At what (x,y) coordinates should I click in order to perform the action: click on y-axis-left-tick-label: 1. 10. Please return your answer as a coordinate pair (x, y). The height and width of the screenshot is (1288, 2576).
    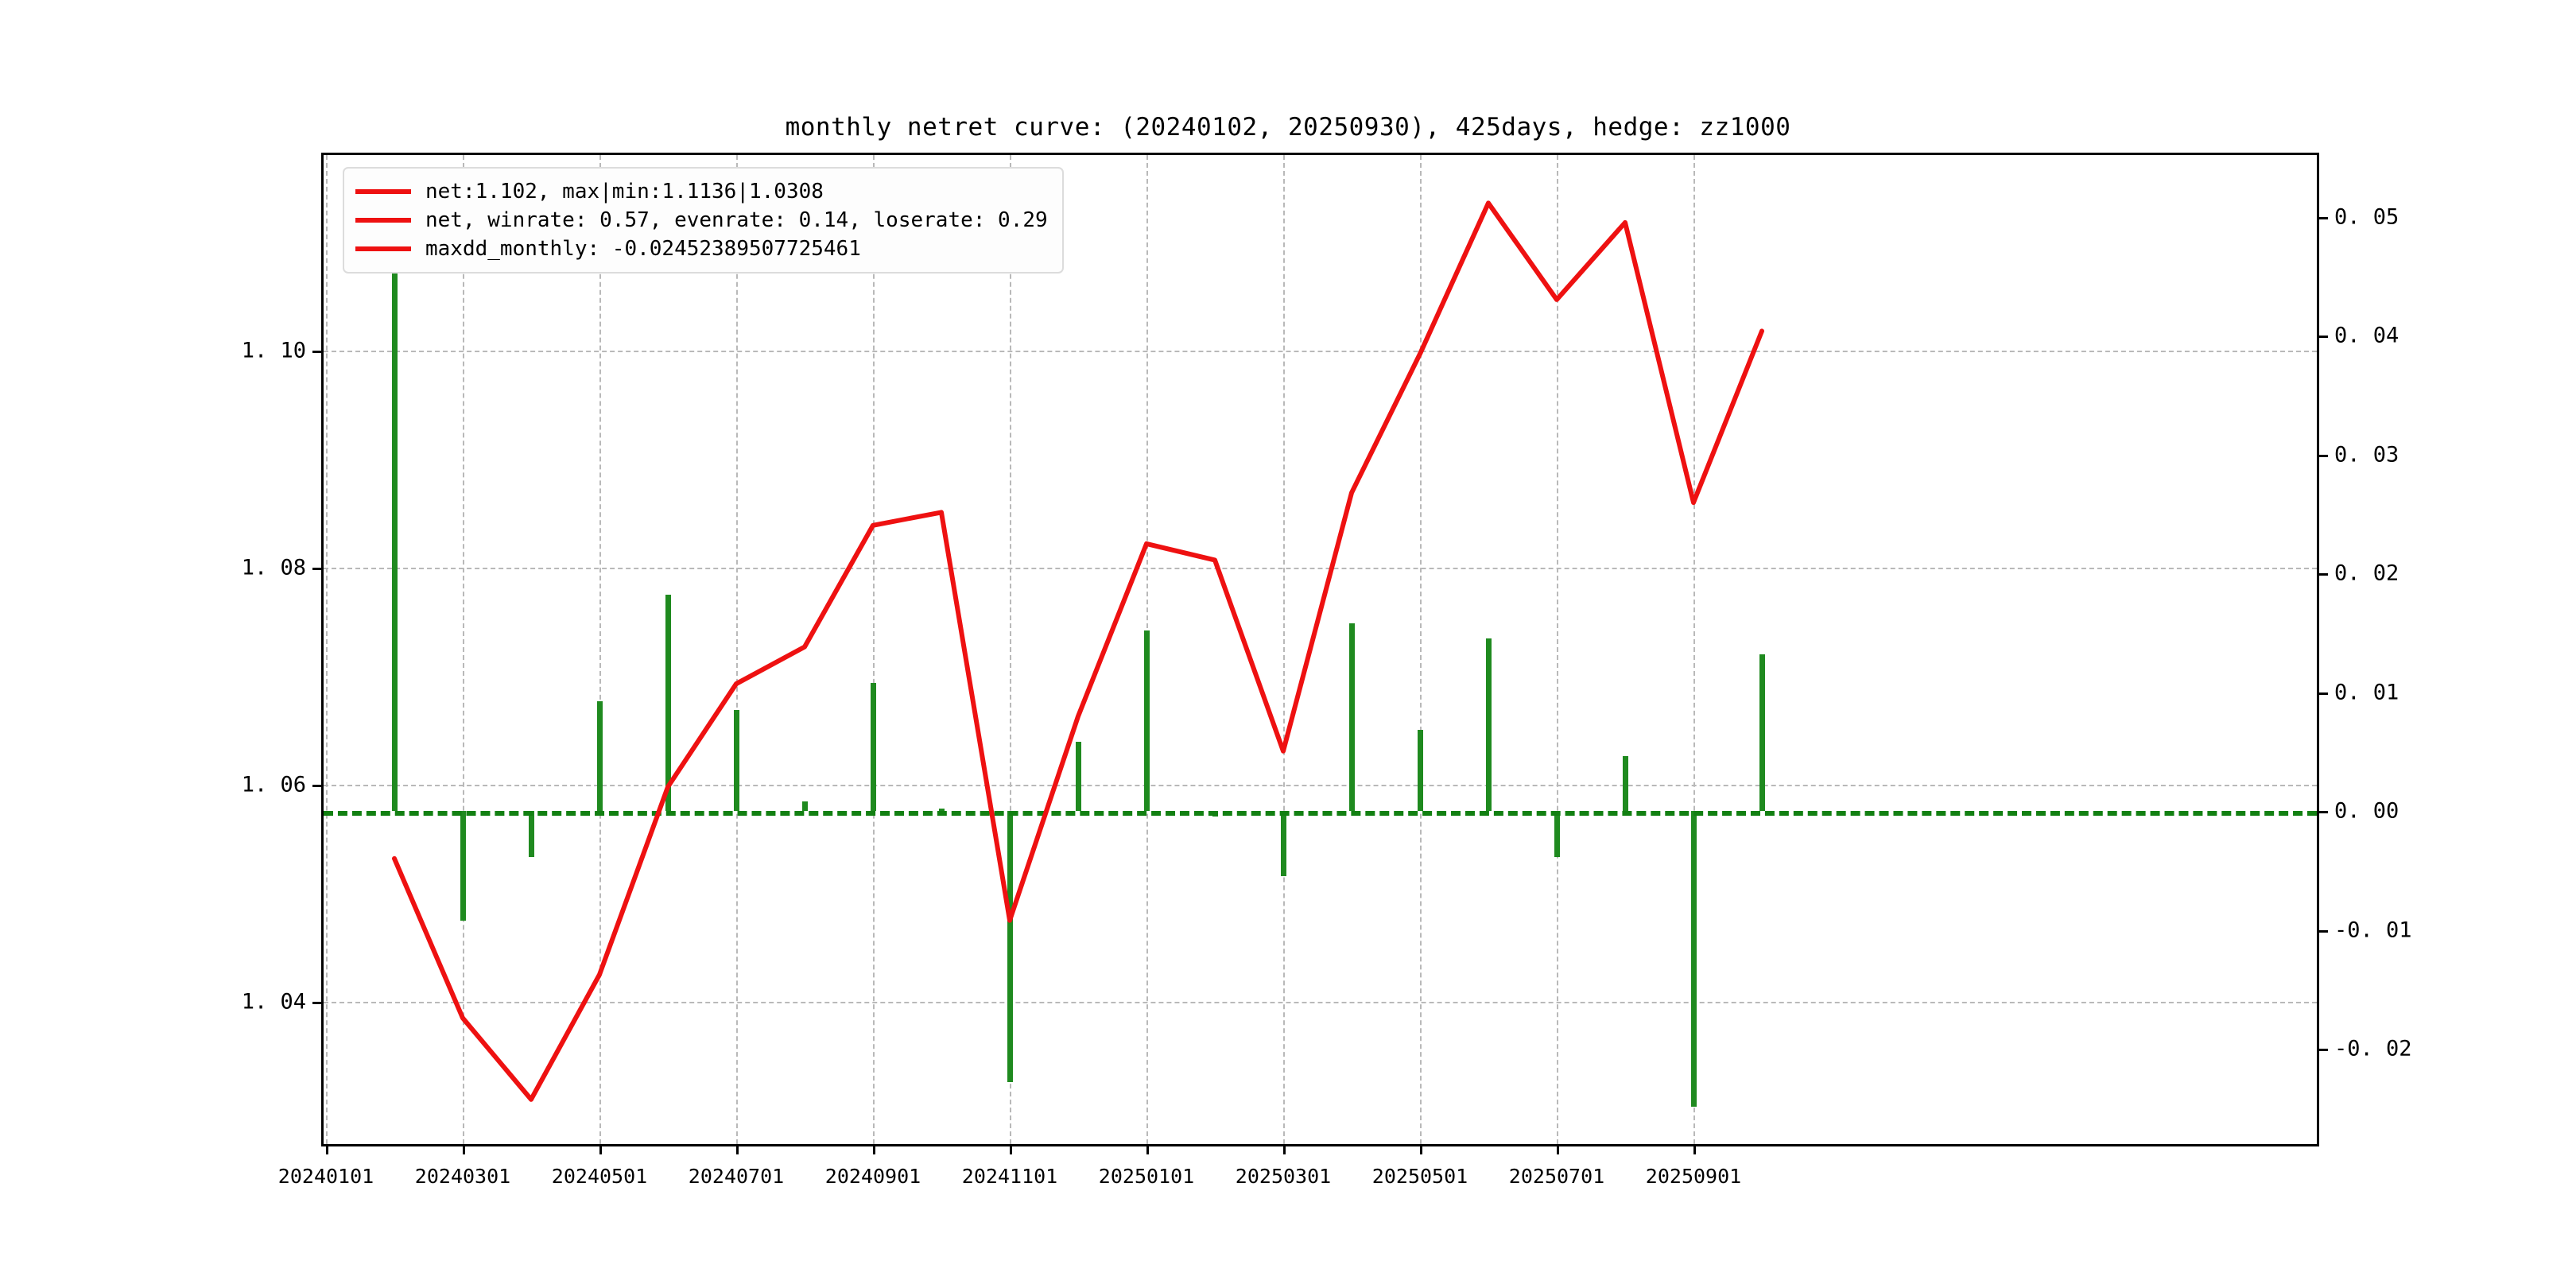
    Looking at the image, I should click on (273, 351).